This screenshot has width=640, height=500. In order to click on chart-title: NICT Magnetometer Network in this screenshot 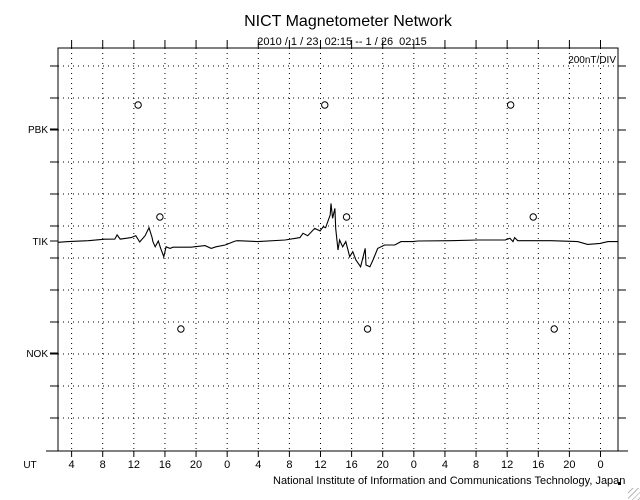, I will do `click(348, 21)`.